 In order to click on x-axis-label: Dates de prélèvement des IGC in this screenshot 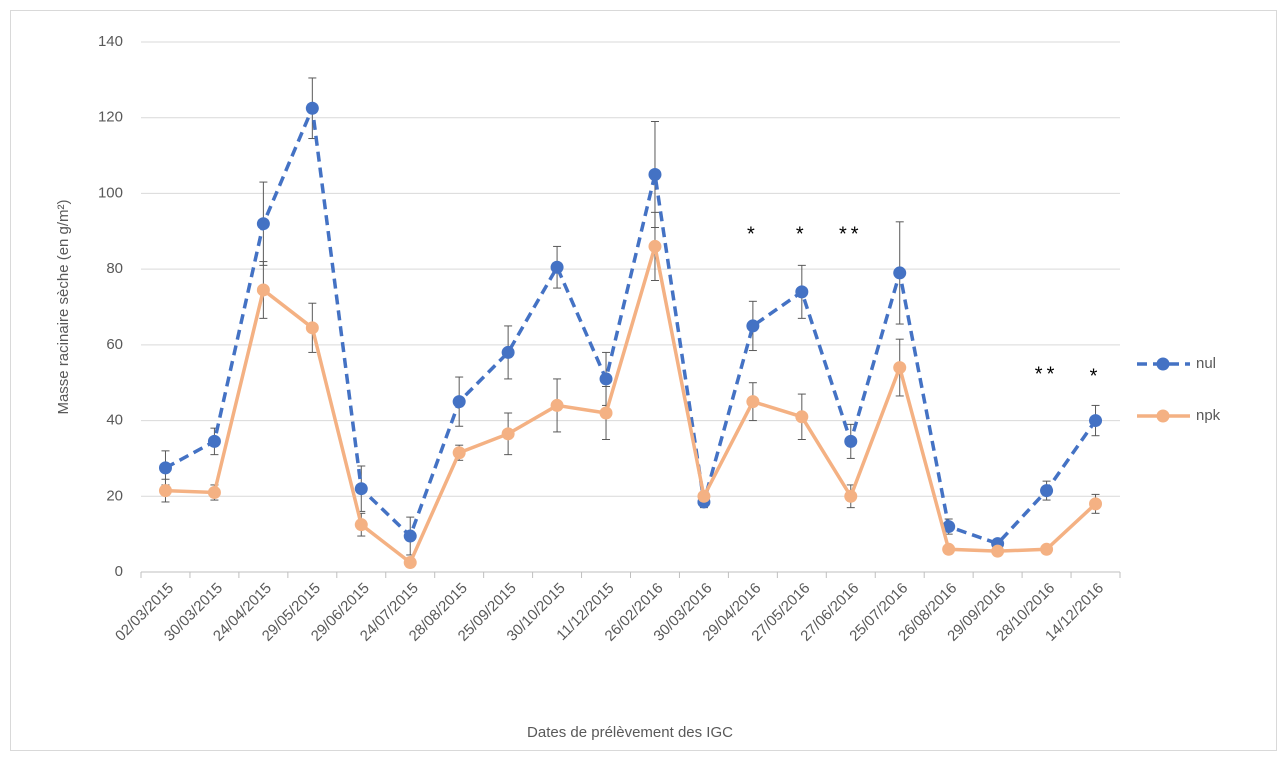, I will do `click(630, 732)`.